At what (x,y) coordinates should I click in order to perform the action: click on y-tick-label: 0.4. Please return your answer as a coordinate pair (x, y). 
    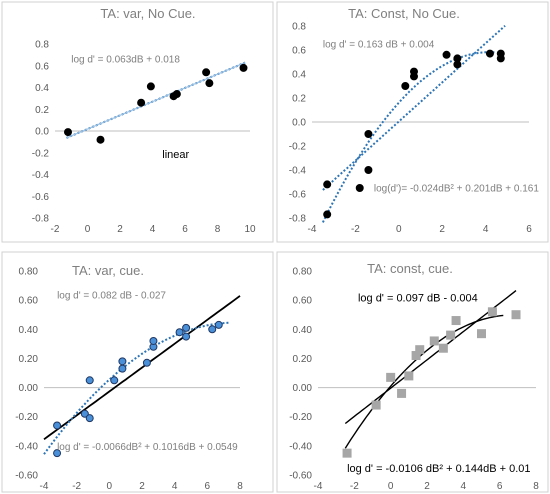
    Looking at the image, I should click on (299, 75).